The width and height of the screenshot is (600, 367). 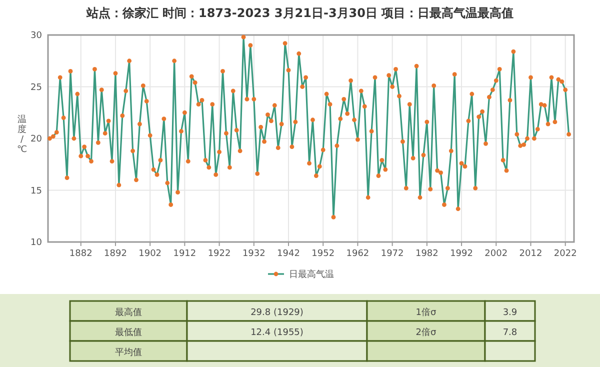 I want to click on y-tick-label: 20, so click(x=36, y=139).